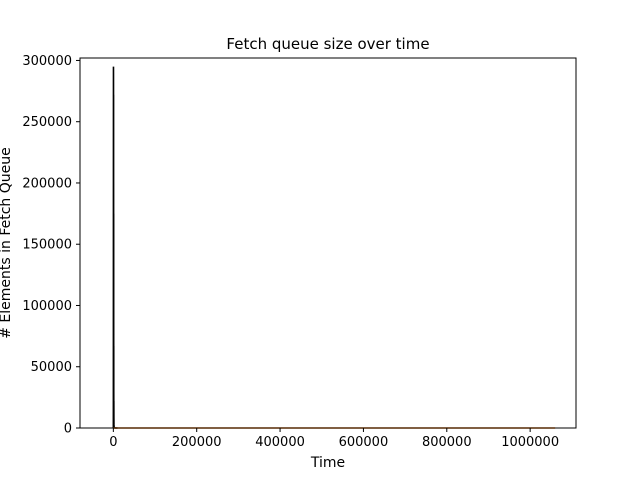  Describe the element at coordinates (327, 44) in the screenshot. I see `chart-title: Fetch queue size over time` at that location.